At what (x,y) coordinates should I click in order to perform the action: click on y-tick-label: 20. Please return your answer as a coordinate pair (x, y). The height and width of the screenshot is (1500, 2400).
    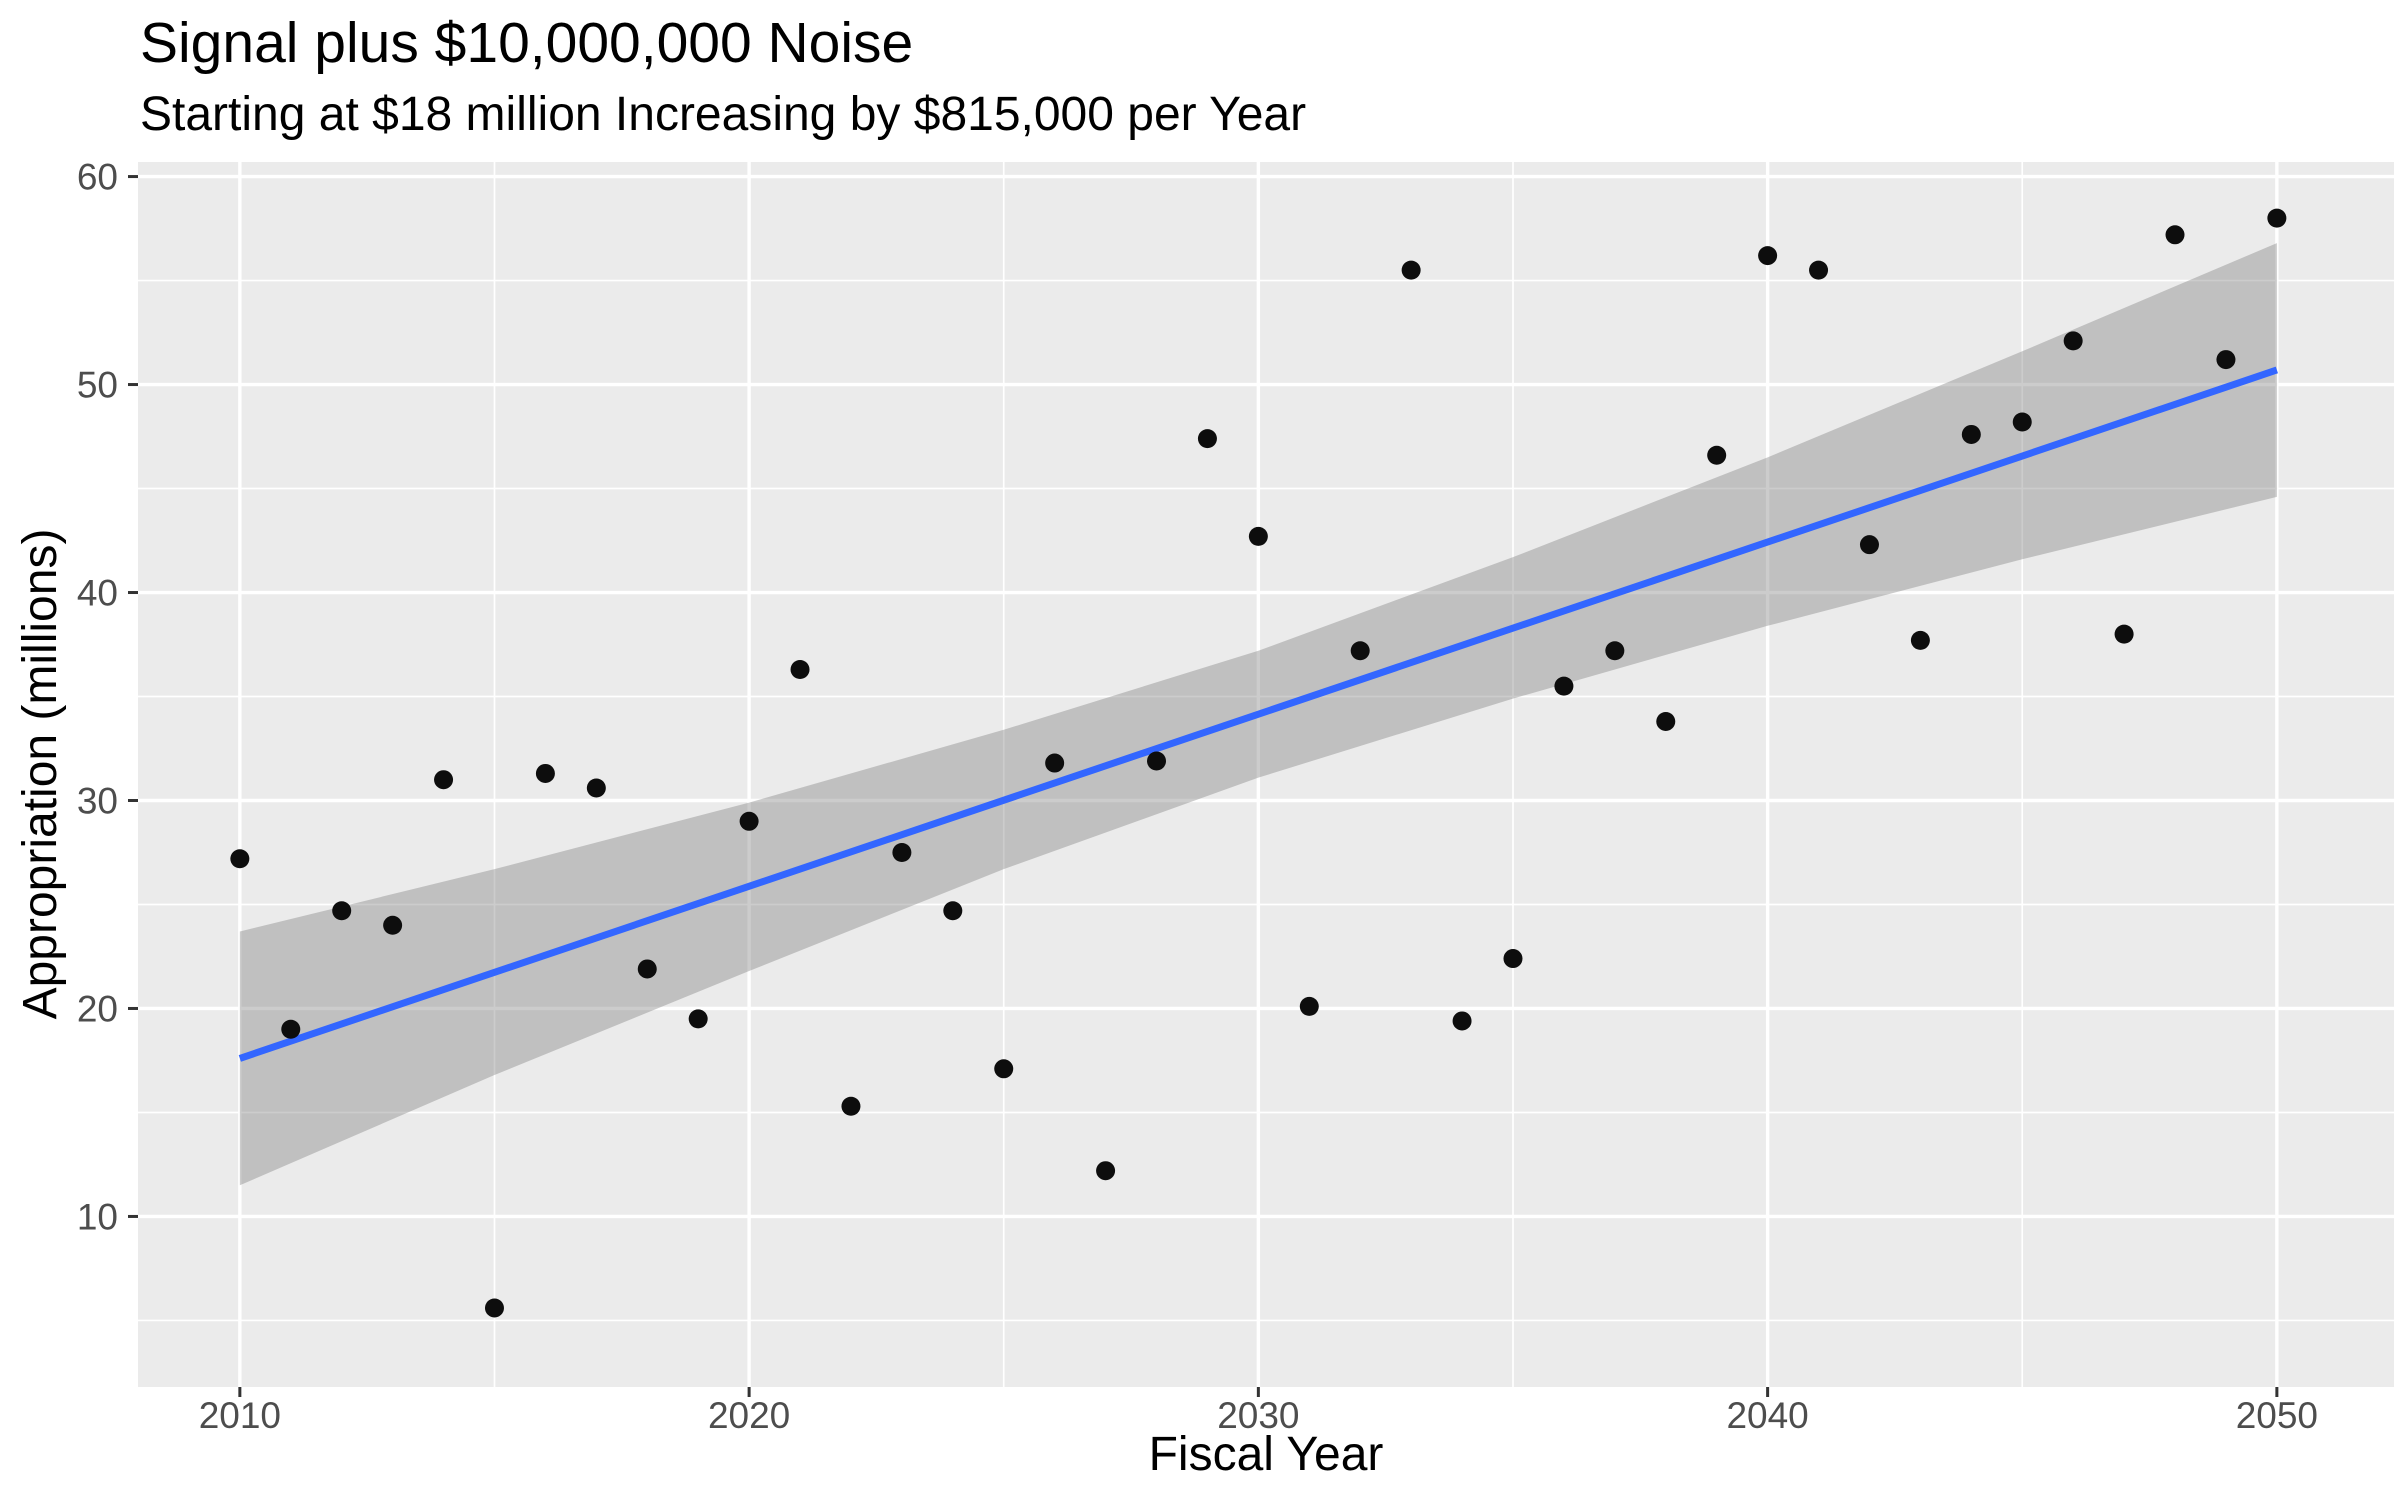
    Looking at the image, I should click on (97, 1008).